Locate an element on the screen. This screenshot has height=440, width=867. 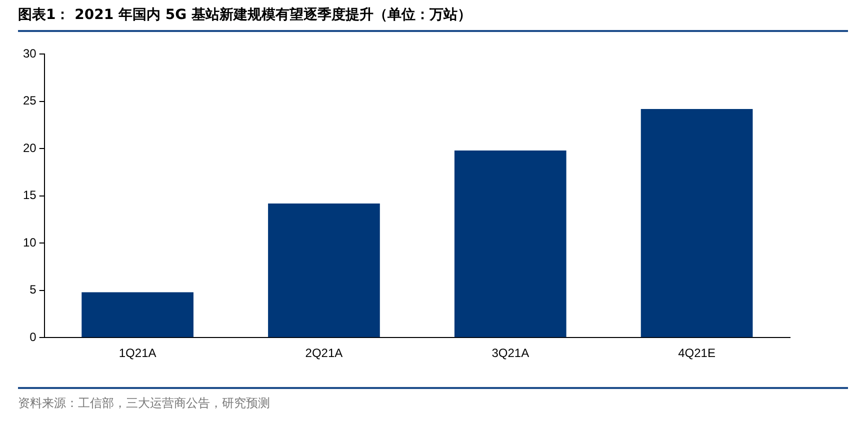
y-tick-label: 10 is located at coordinates (29, 242).